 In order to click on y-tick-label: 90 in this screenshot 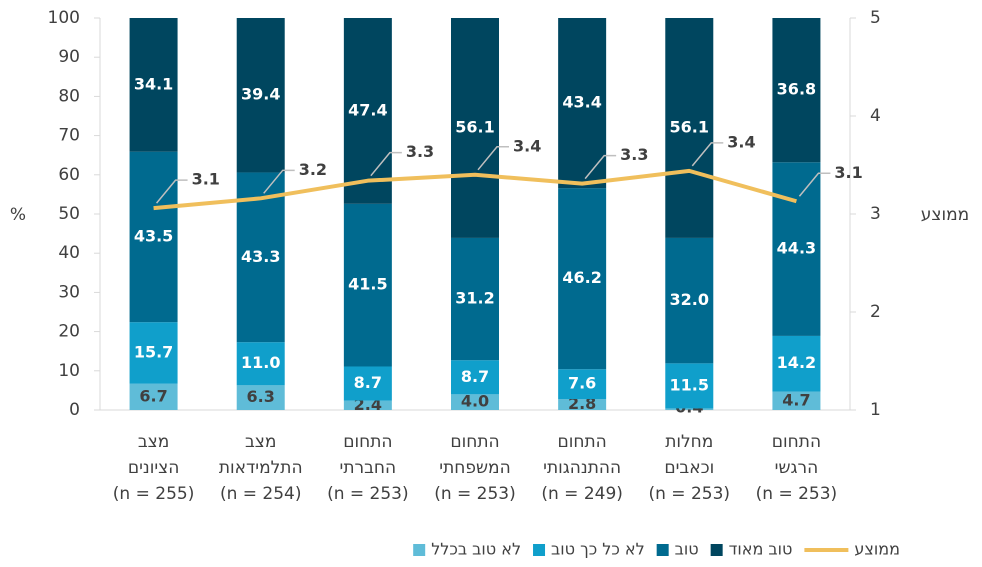, I will do `click(69, 57)`.